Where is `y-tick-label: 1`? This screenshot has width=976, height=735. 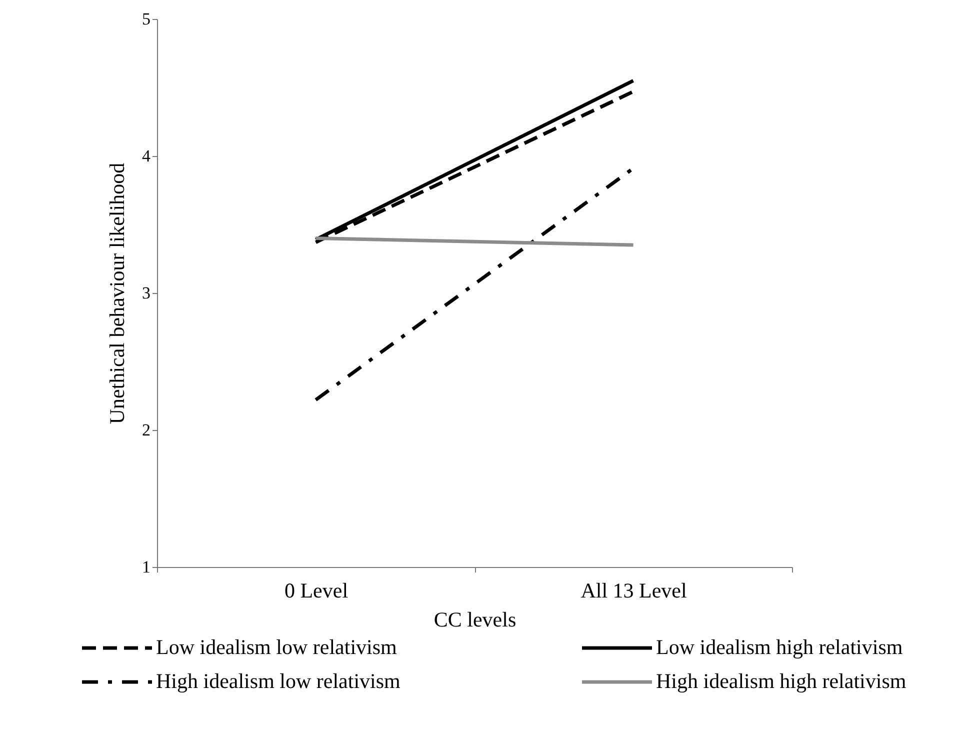 y-tick-label: 1 is located at coordinates (146, 567).